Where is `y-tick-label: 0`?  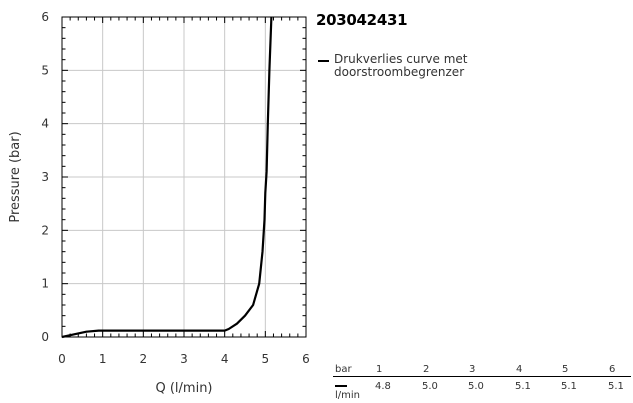 y-tick-label: 0 is located at coordinates (45, 337).